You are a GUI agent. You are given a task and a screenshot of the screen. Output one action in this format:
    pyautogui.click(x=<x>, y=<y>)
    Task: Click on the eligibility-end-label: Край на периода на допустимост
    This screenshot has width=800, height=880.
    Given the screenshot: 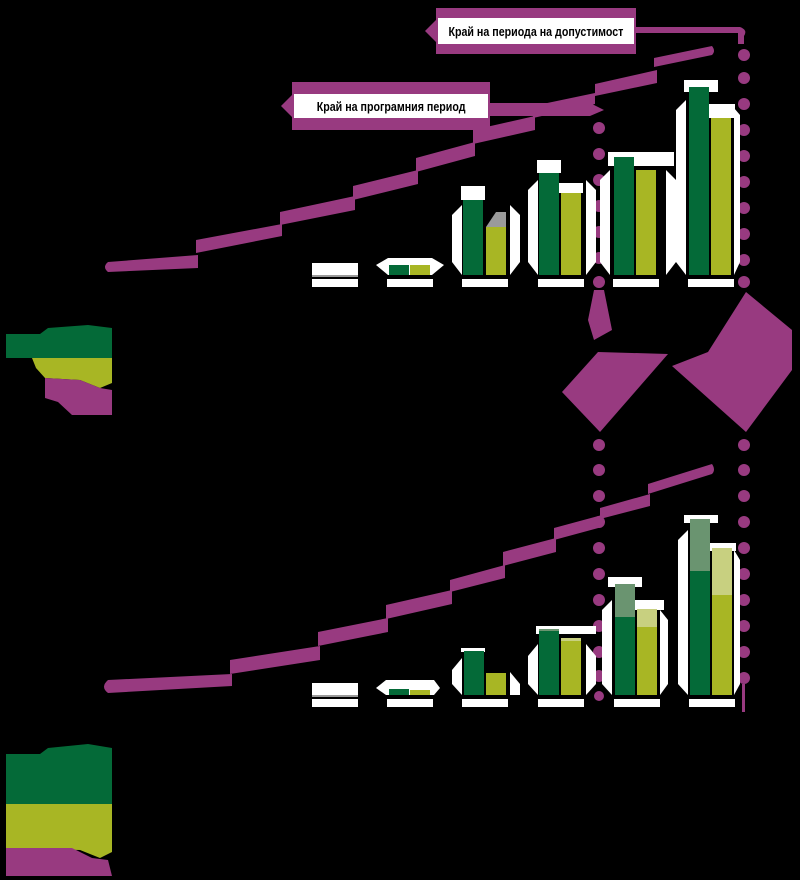 What is the action you would take?
    pyautogui.click(x=536, y=31)
    